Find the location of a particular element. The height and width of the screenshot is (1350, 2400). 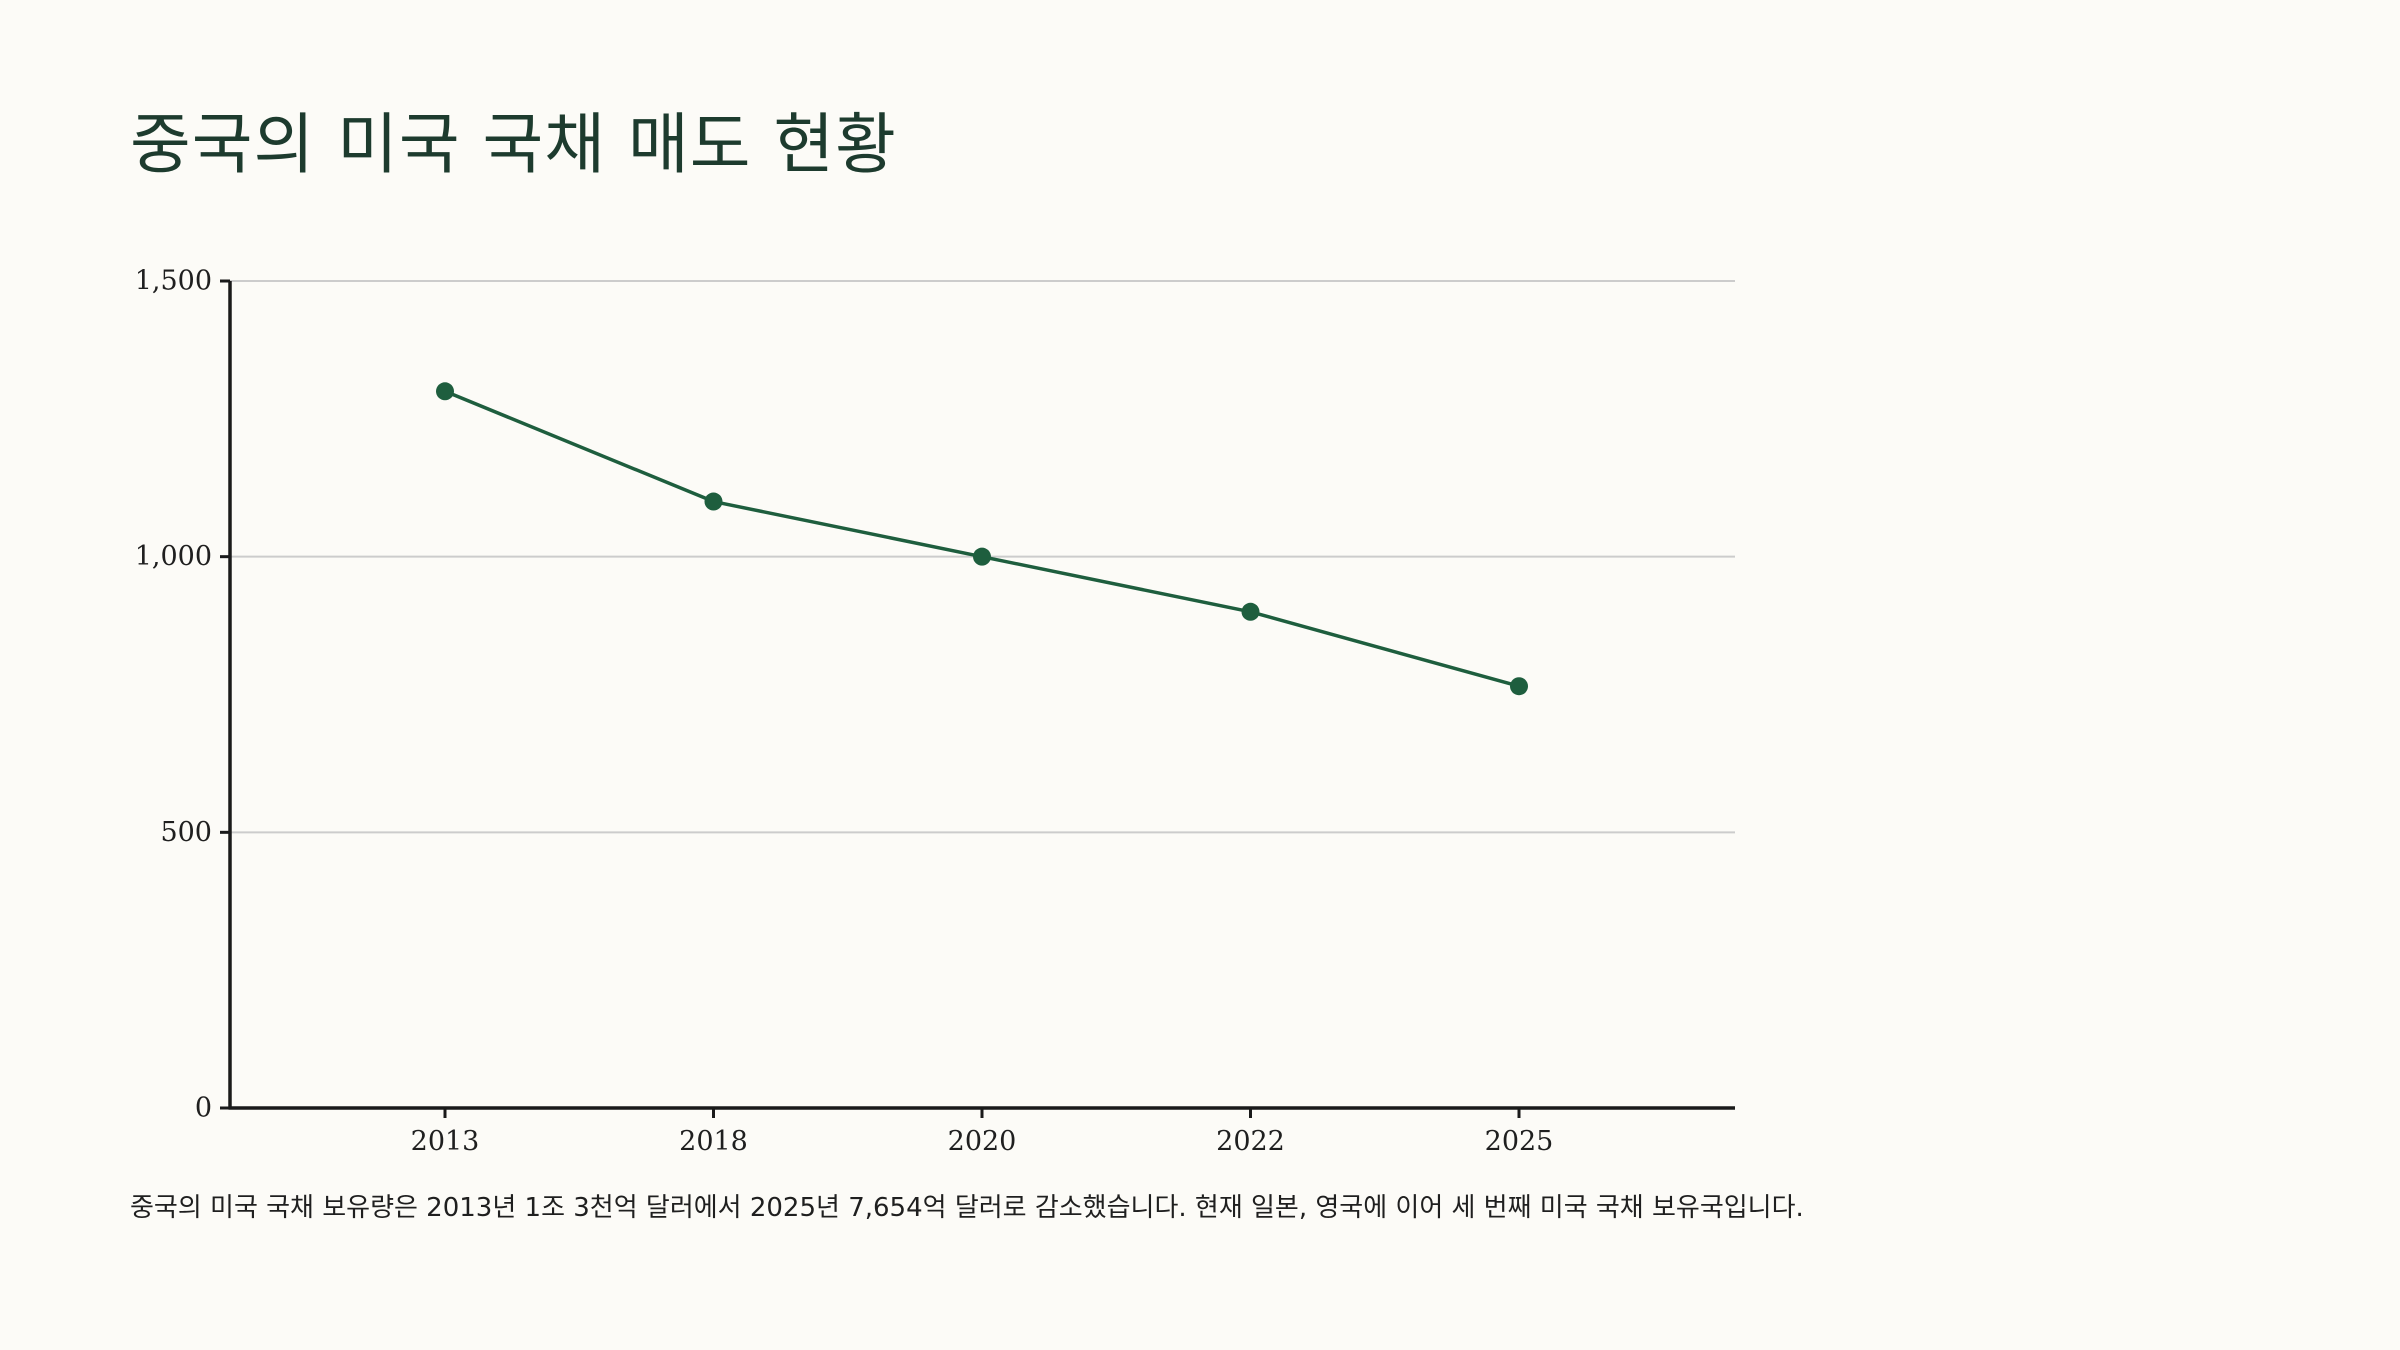

y-tick-label: 0 is located at coordinates (203, 1108).